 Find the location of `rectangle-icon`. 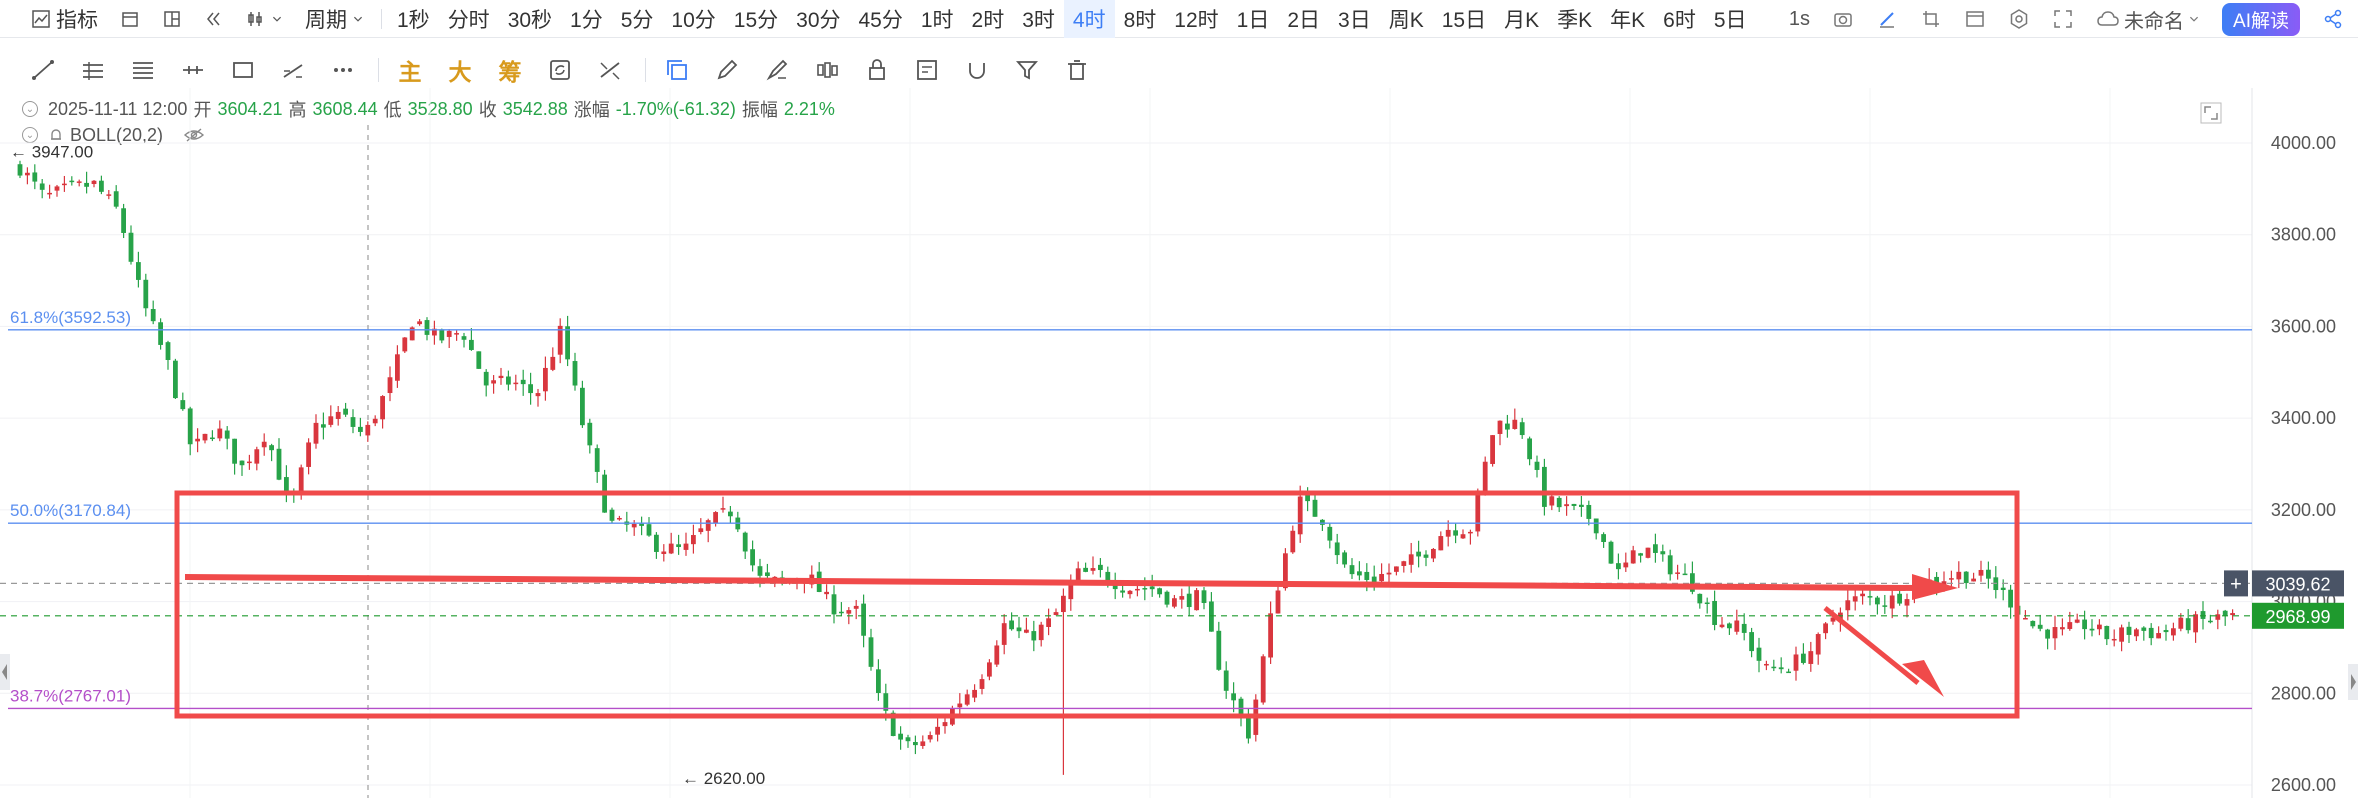

rectangle-icon is located at coordinates (243, 70).